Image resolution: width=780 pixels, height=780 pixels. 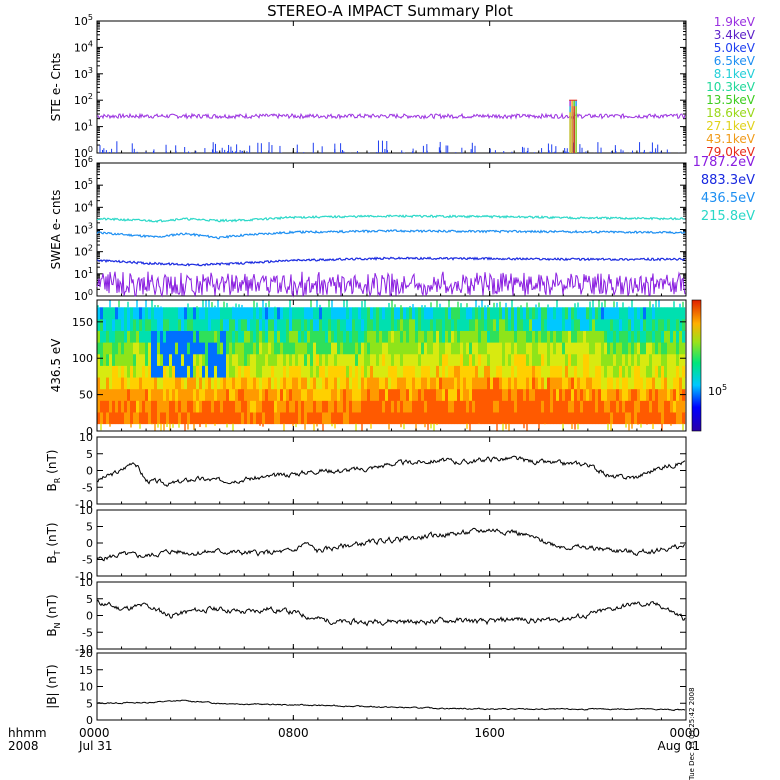 I want to click on ste-legend-3: 6.5keV, so click(x=735, y=61).